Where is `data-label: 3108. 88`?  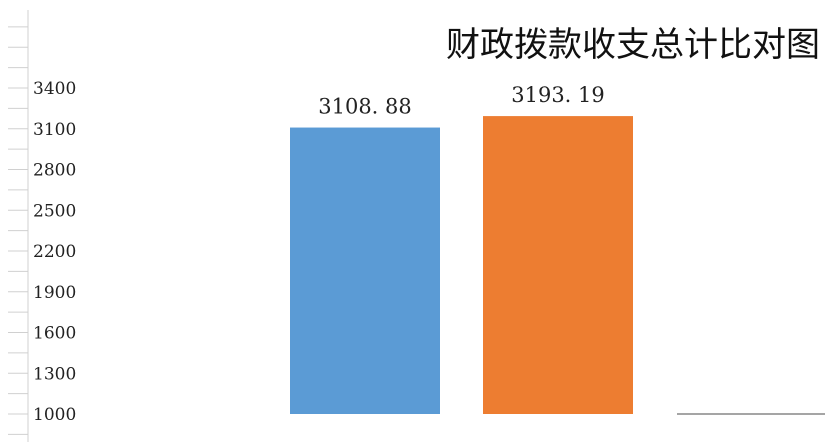
data-label: 3108. 88 is located at coordinates (365, 107).